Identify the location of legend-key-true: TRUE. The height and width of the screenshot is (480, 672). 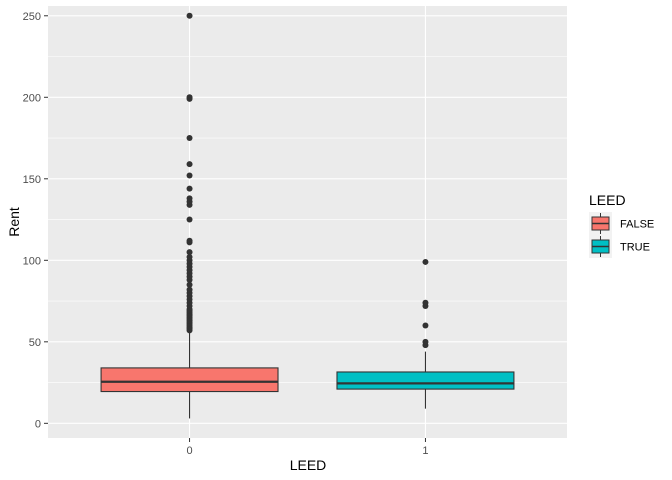
(619, 246).